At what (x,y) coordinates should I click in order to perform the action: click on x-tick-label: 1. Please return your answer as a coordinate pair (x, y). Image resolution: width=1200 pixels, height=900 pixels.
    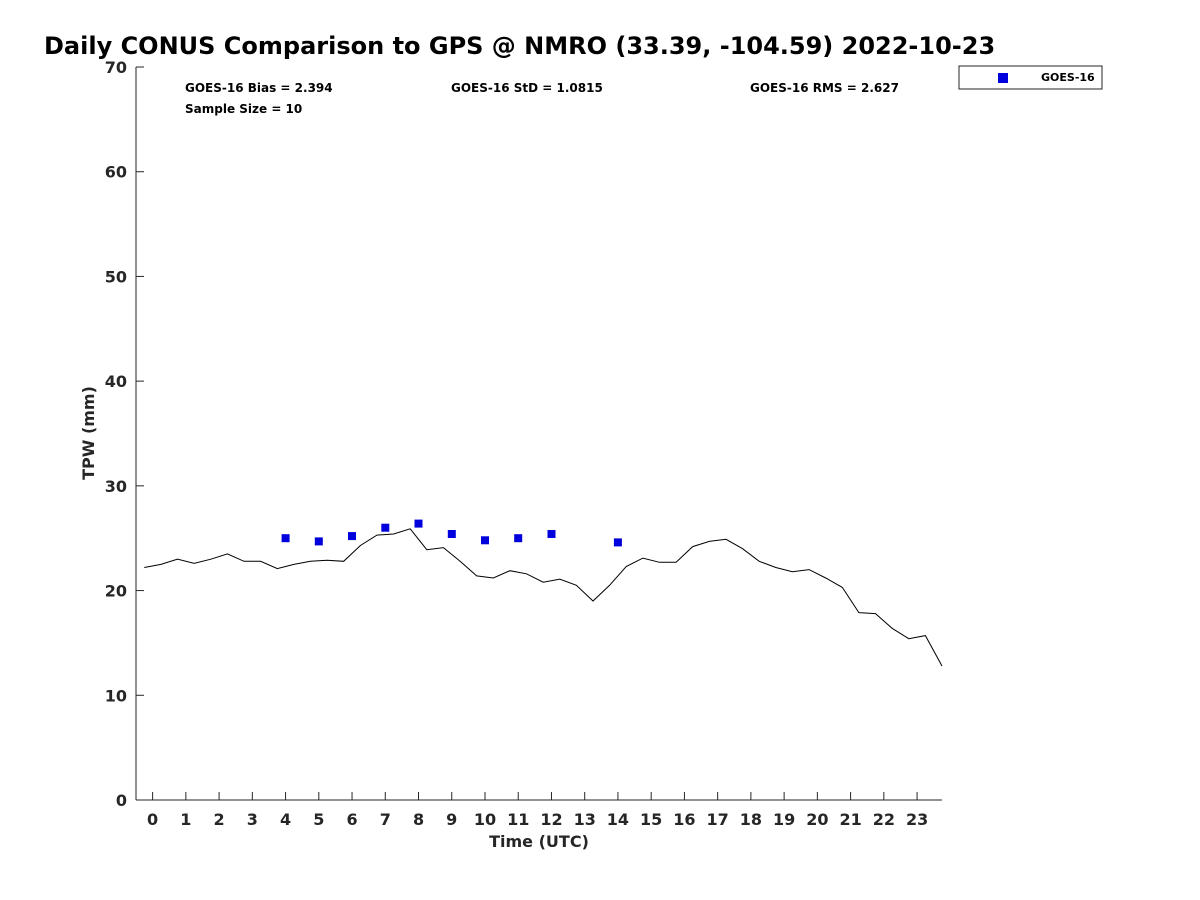
    Looking at the image, I should click on (185, 819).